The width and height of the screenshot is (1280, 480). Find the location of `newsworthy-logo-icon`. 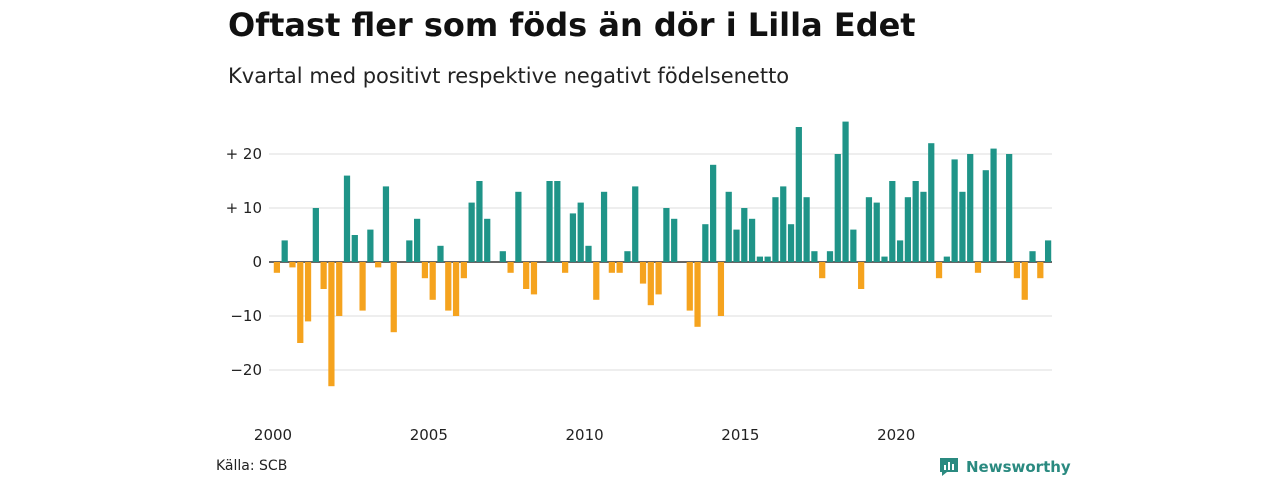

newsworthy-logo-icon is located at coordinates (949, 467).